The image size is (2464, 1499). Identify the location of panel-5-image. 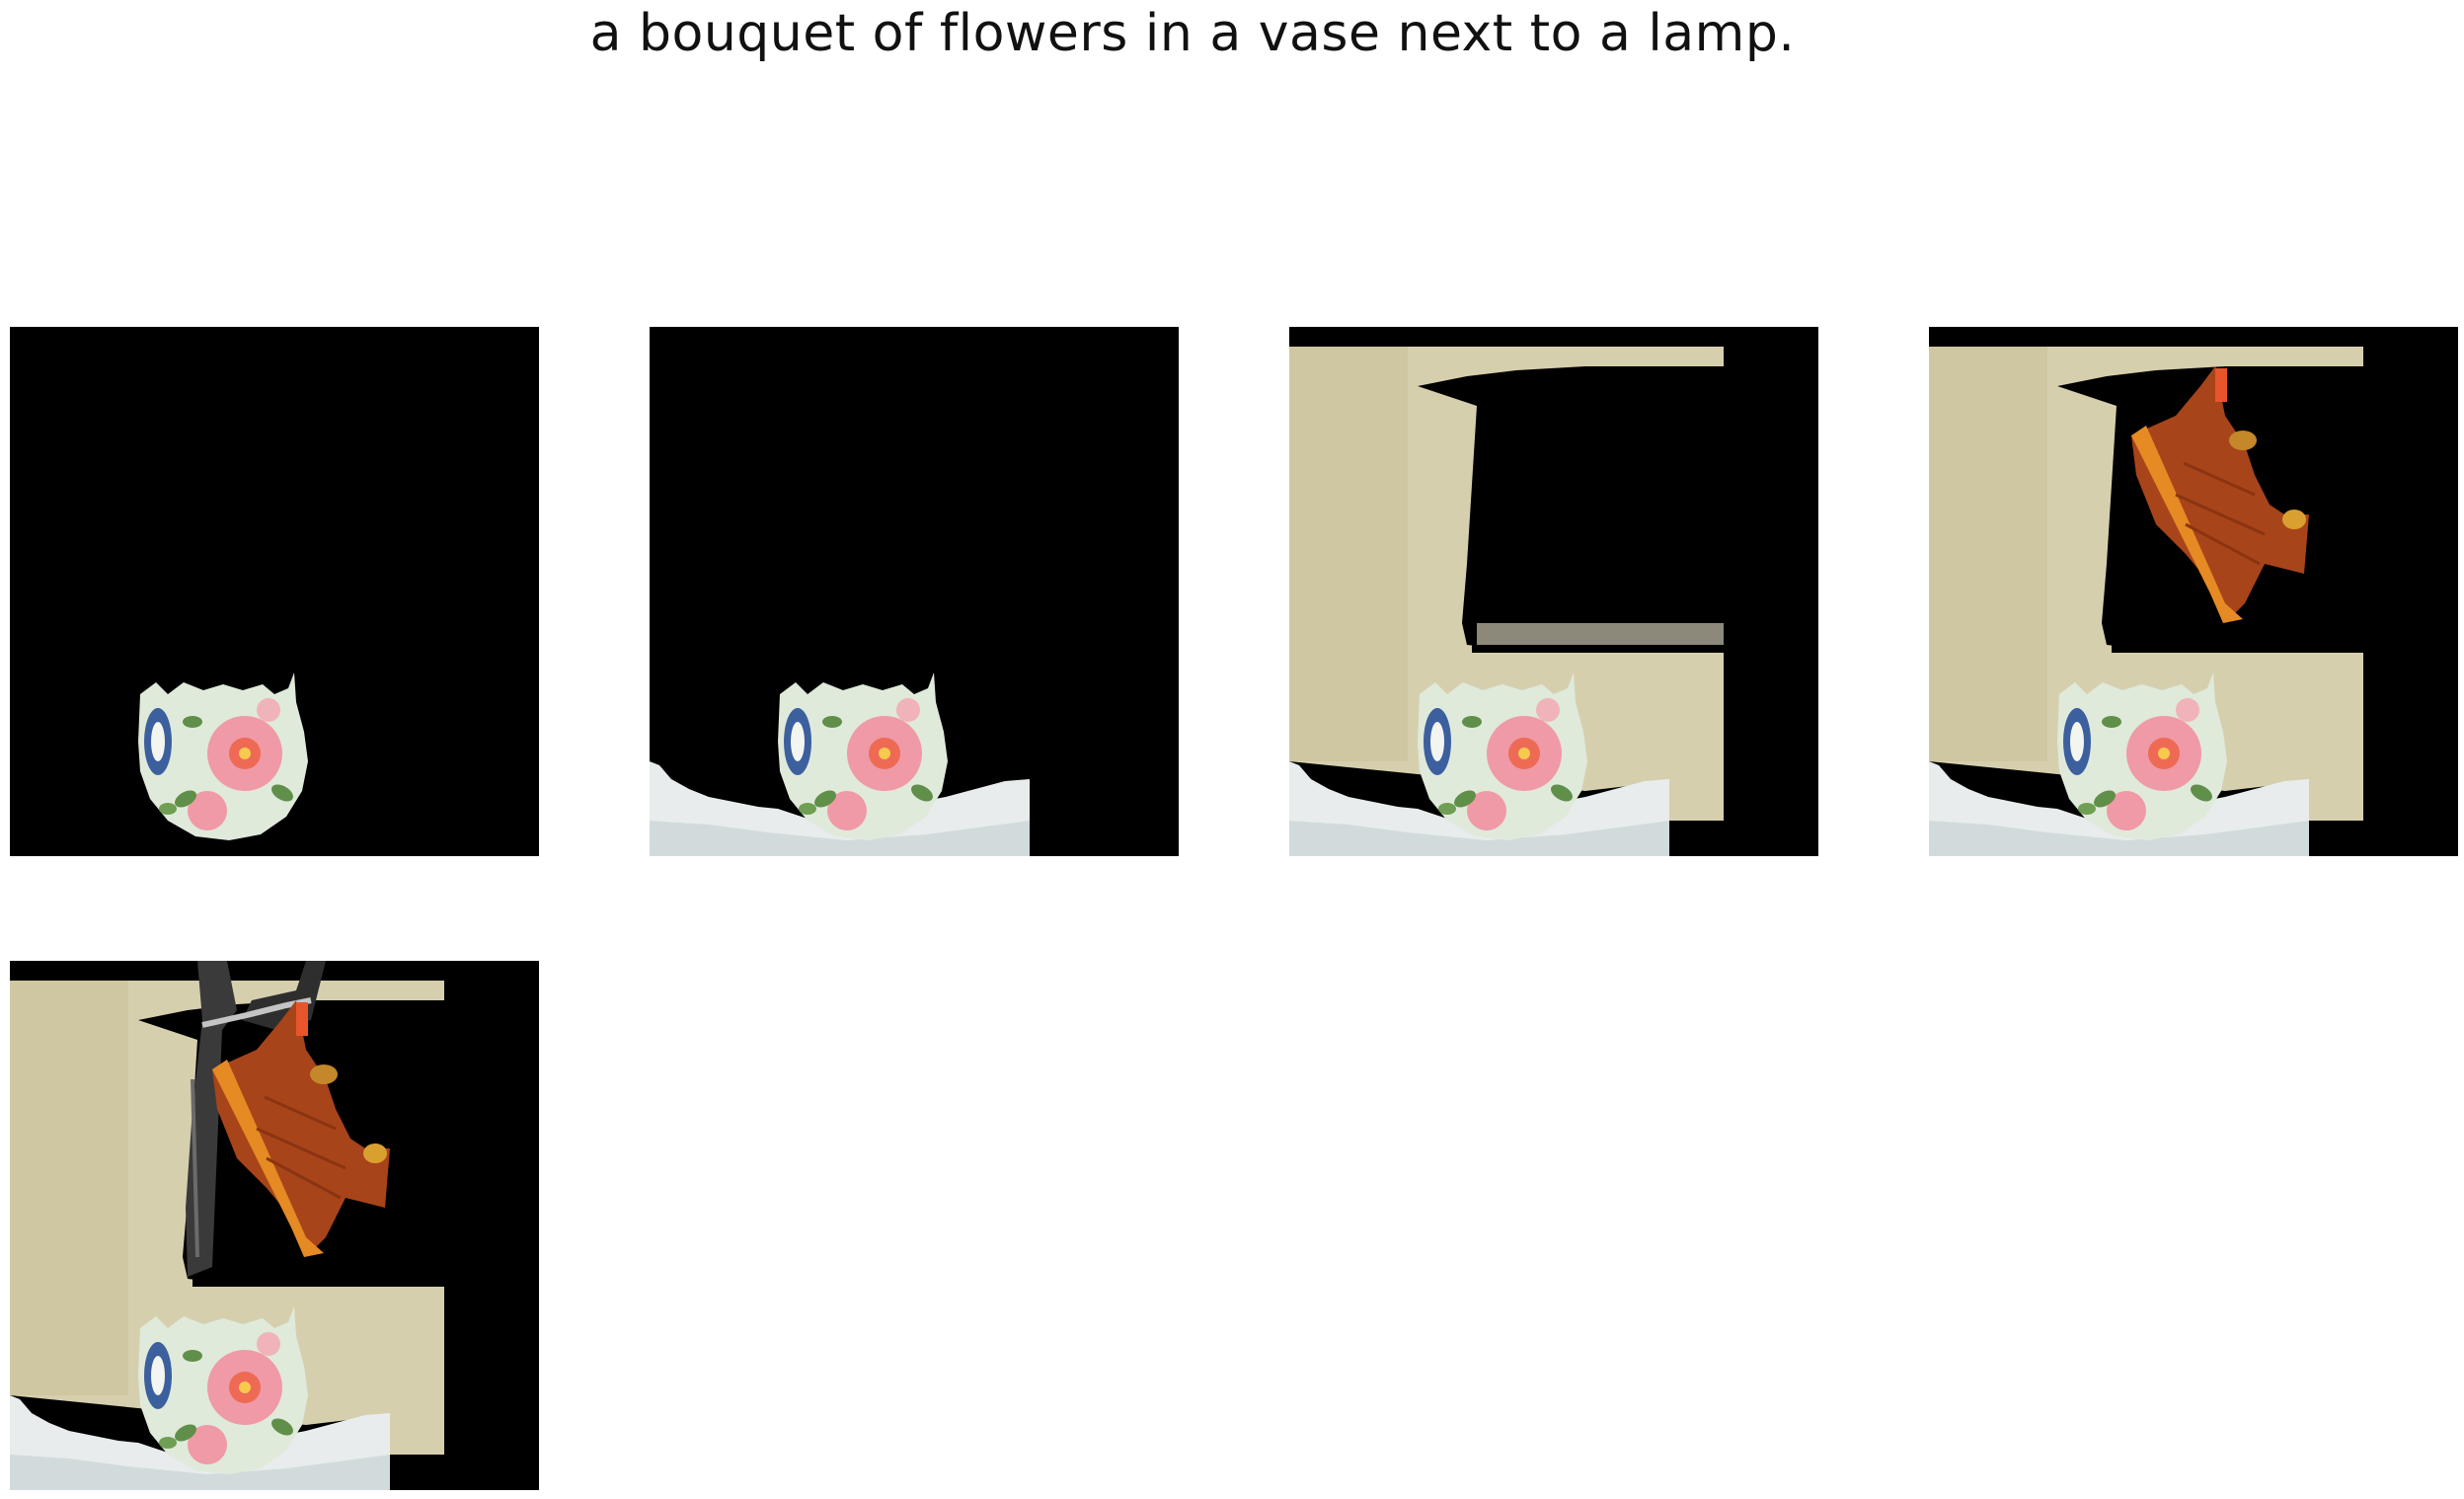
(274, 1225).